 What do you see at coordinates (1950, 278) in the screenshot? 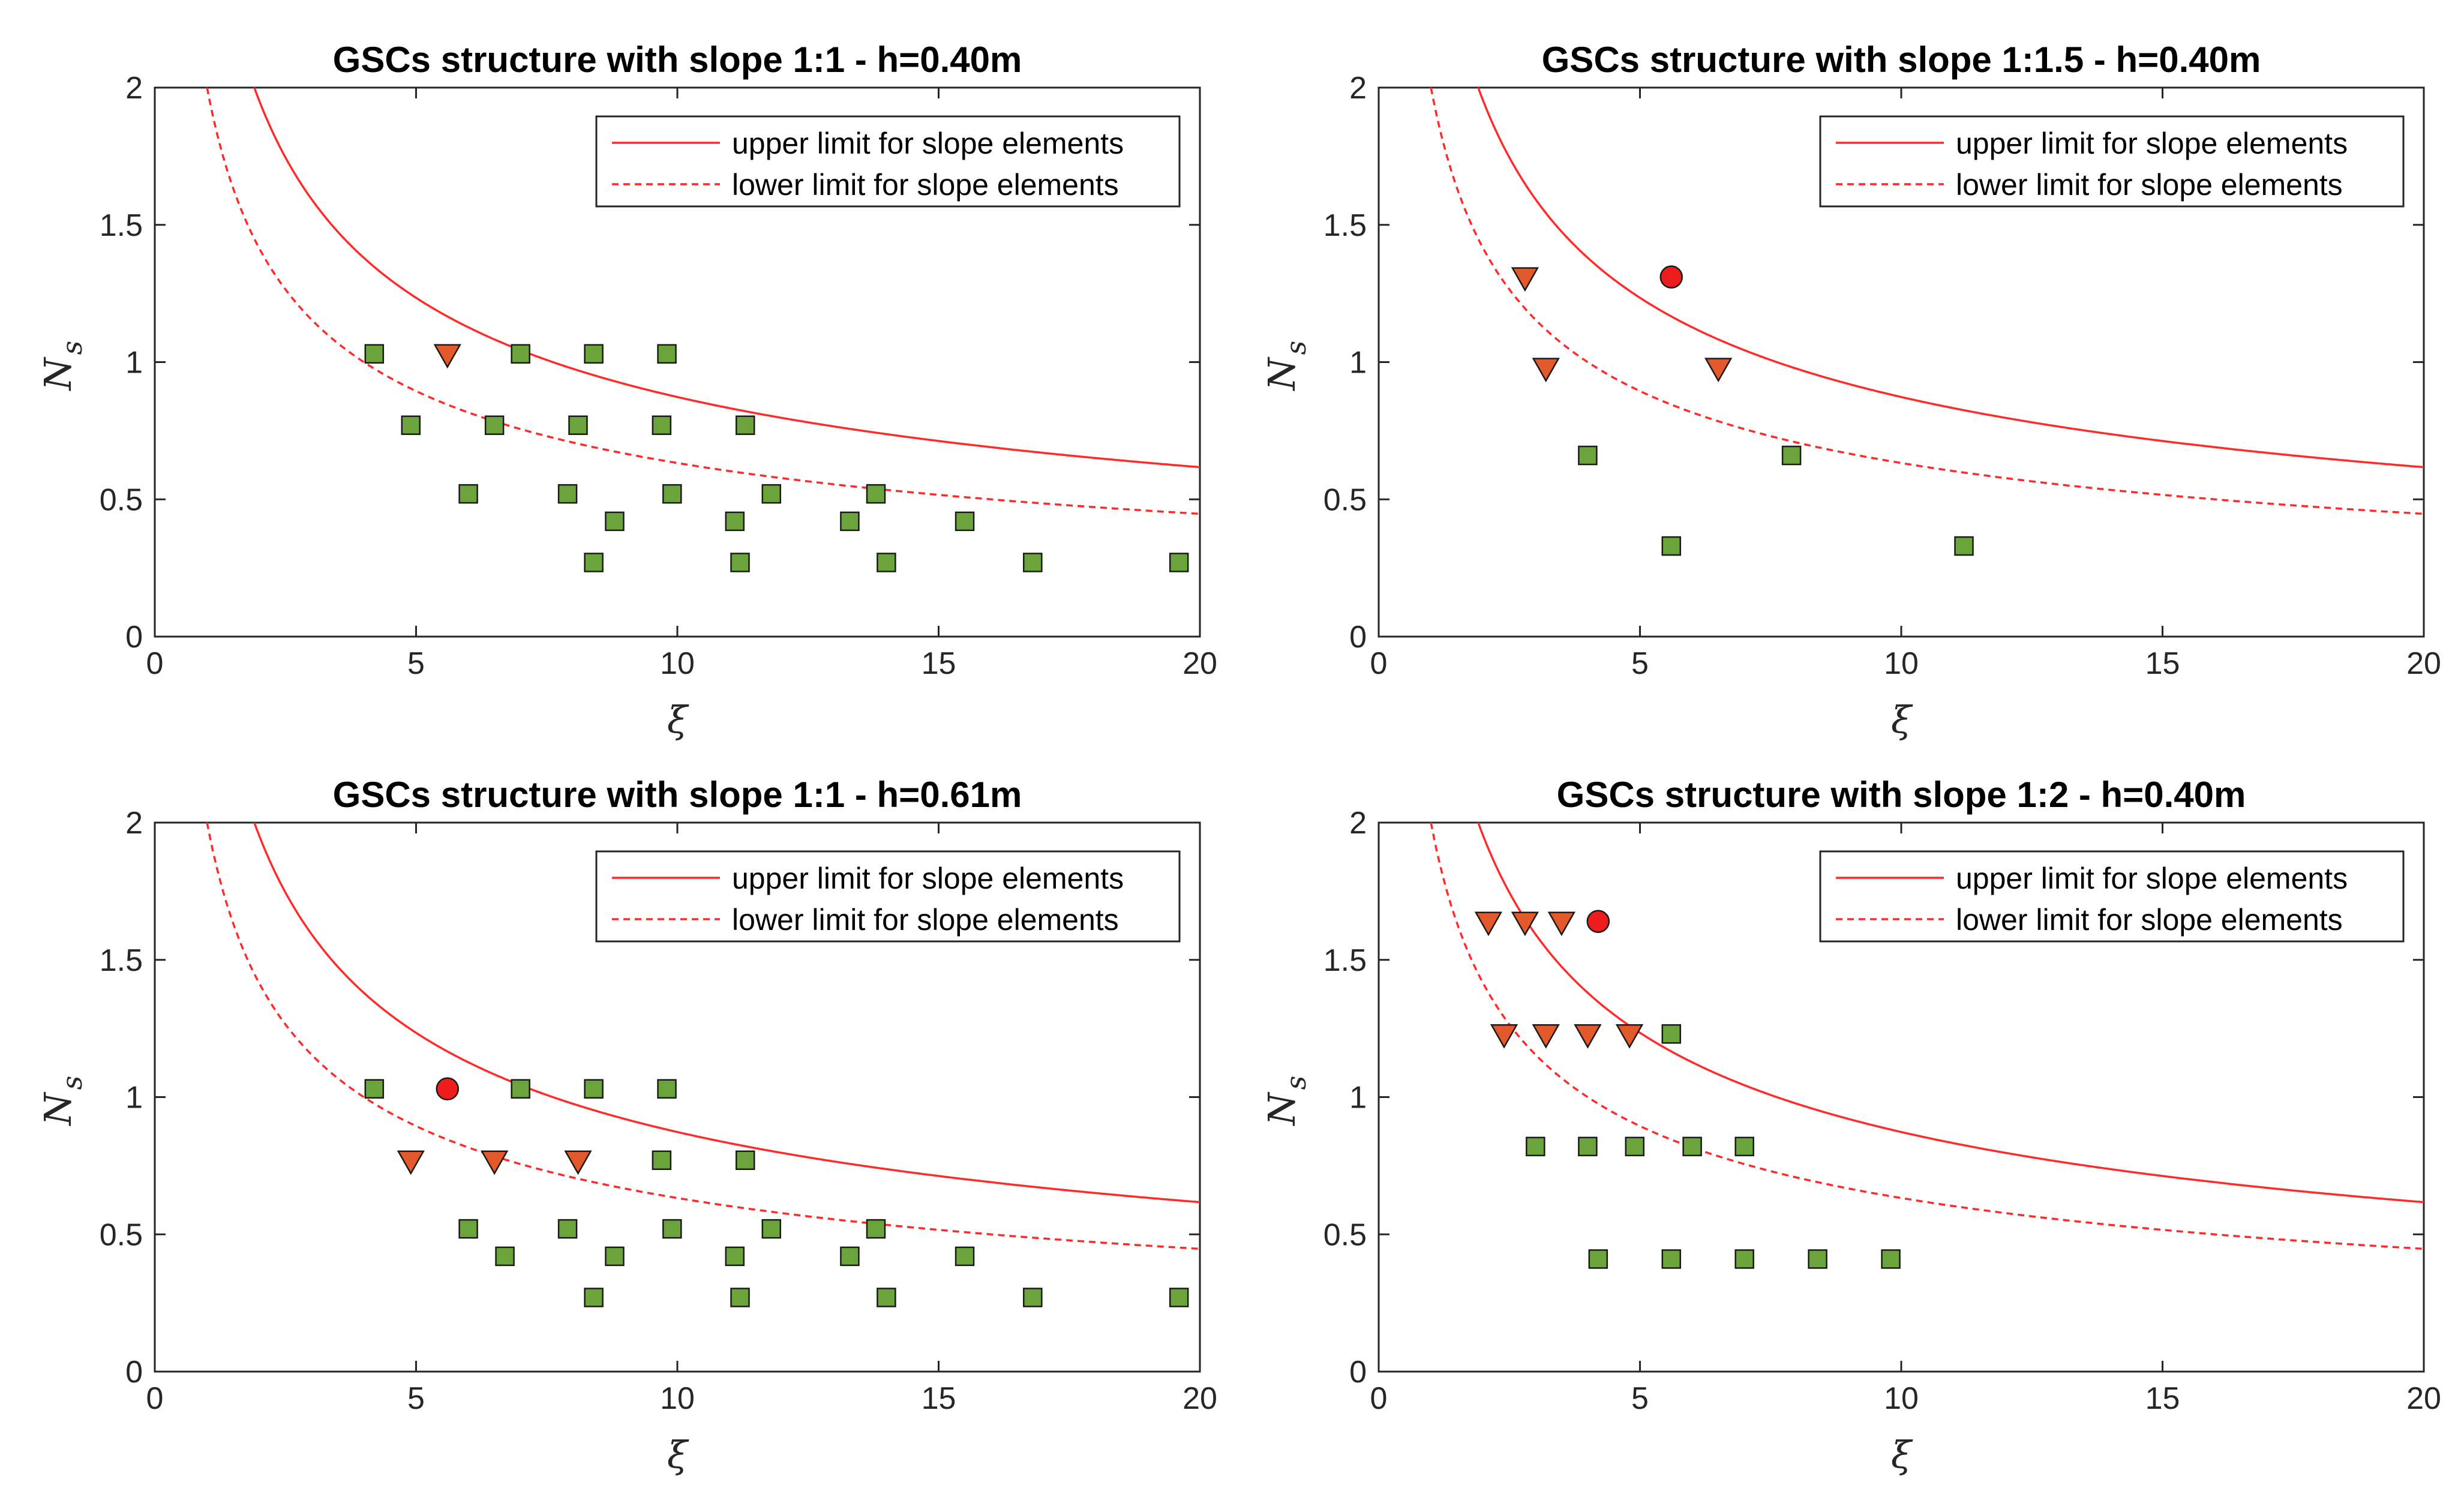
I see `chart-2-upper-limit-line` at bounding box center [1950, 278].